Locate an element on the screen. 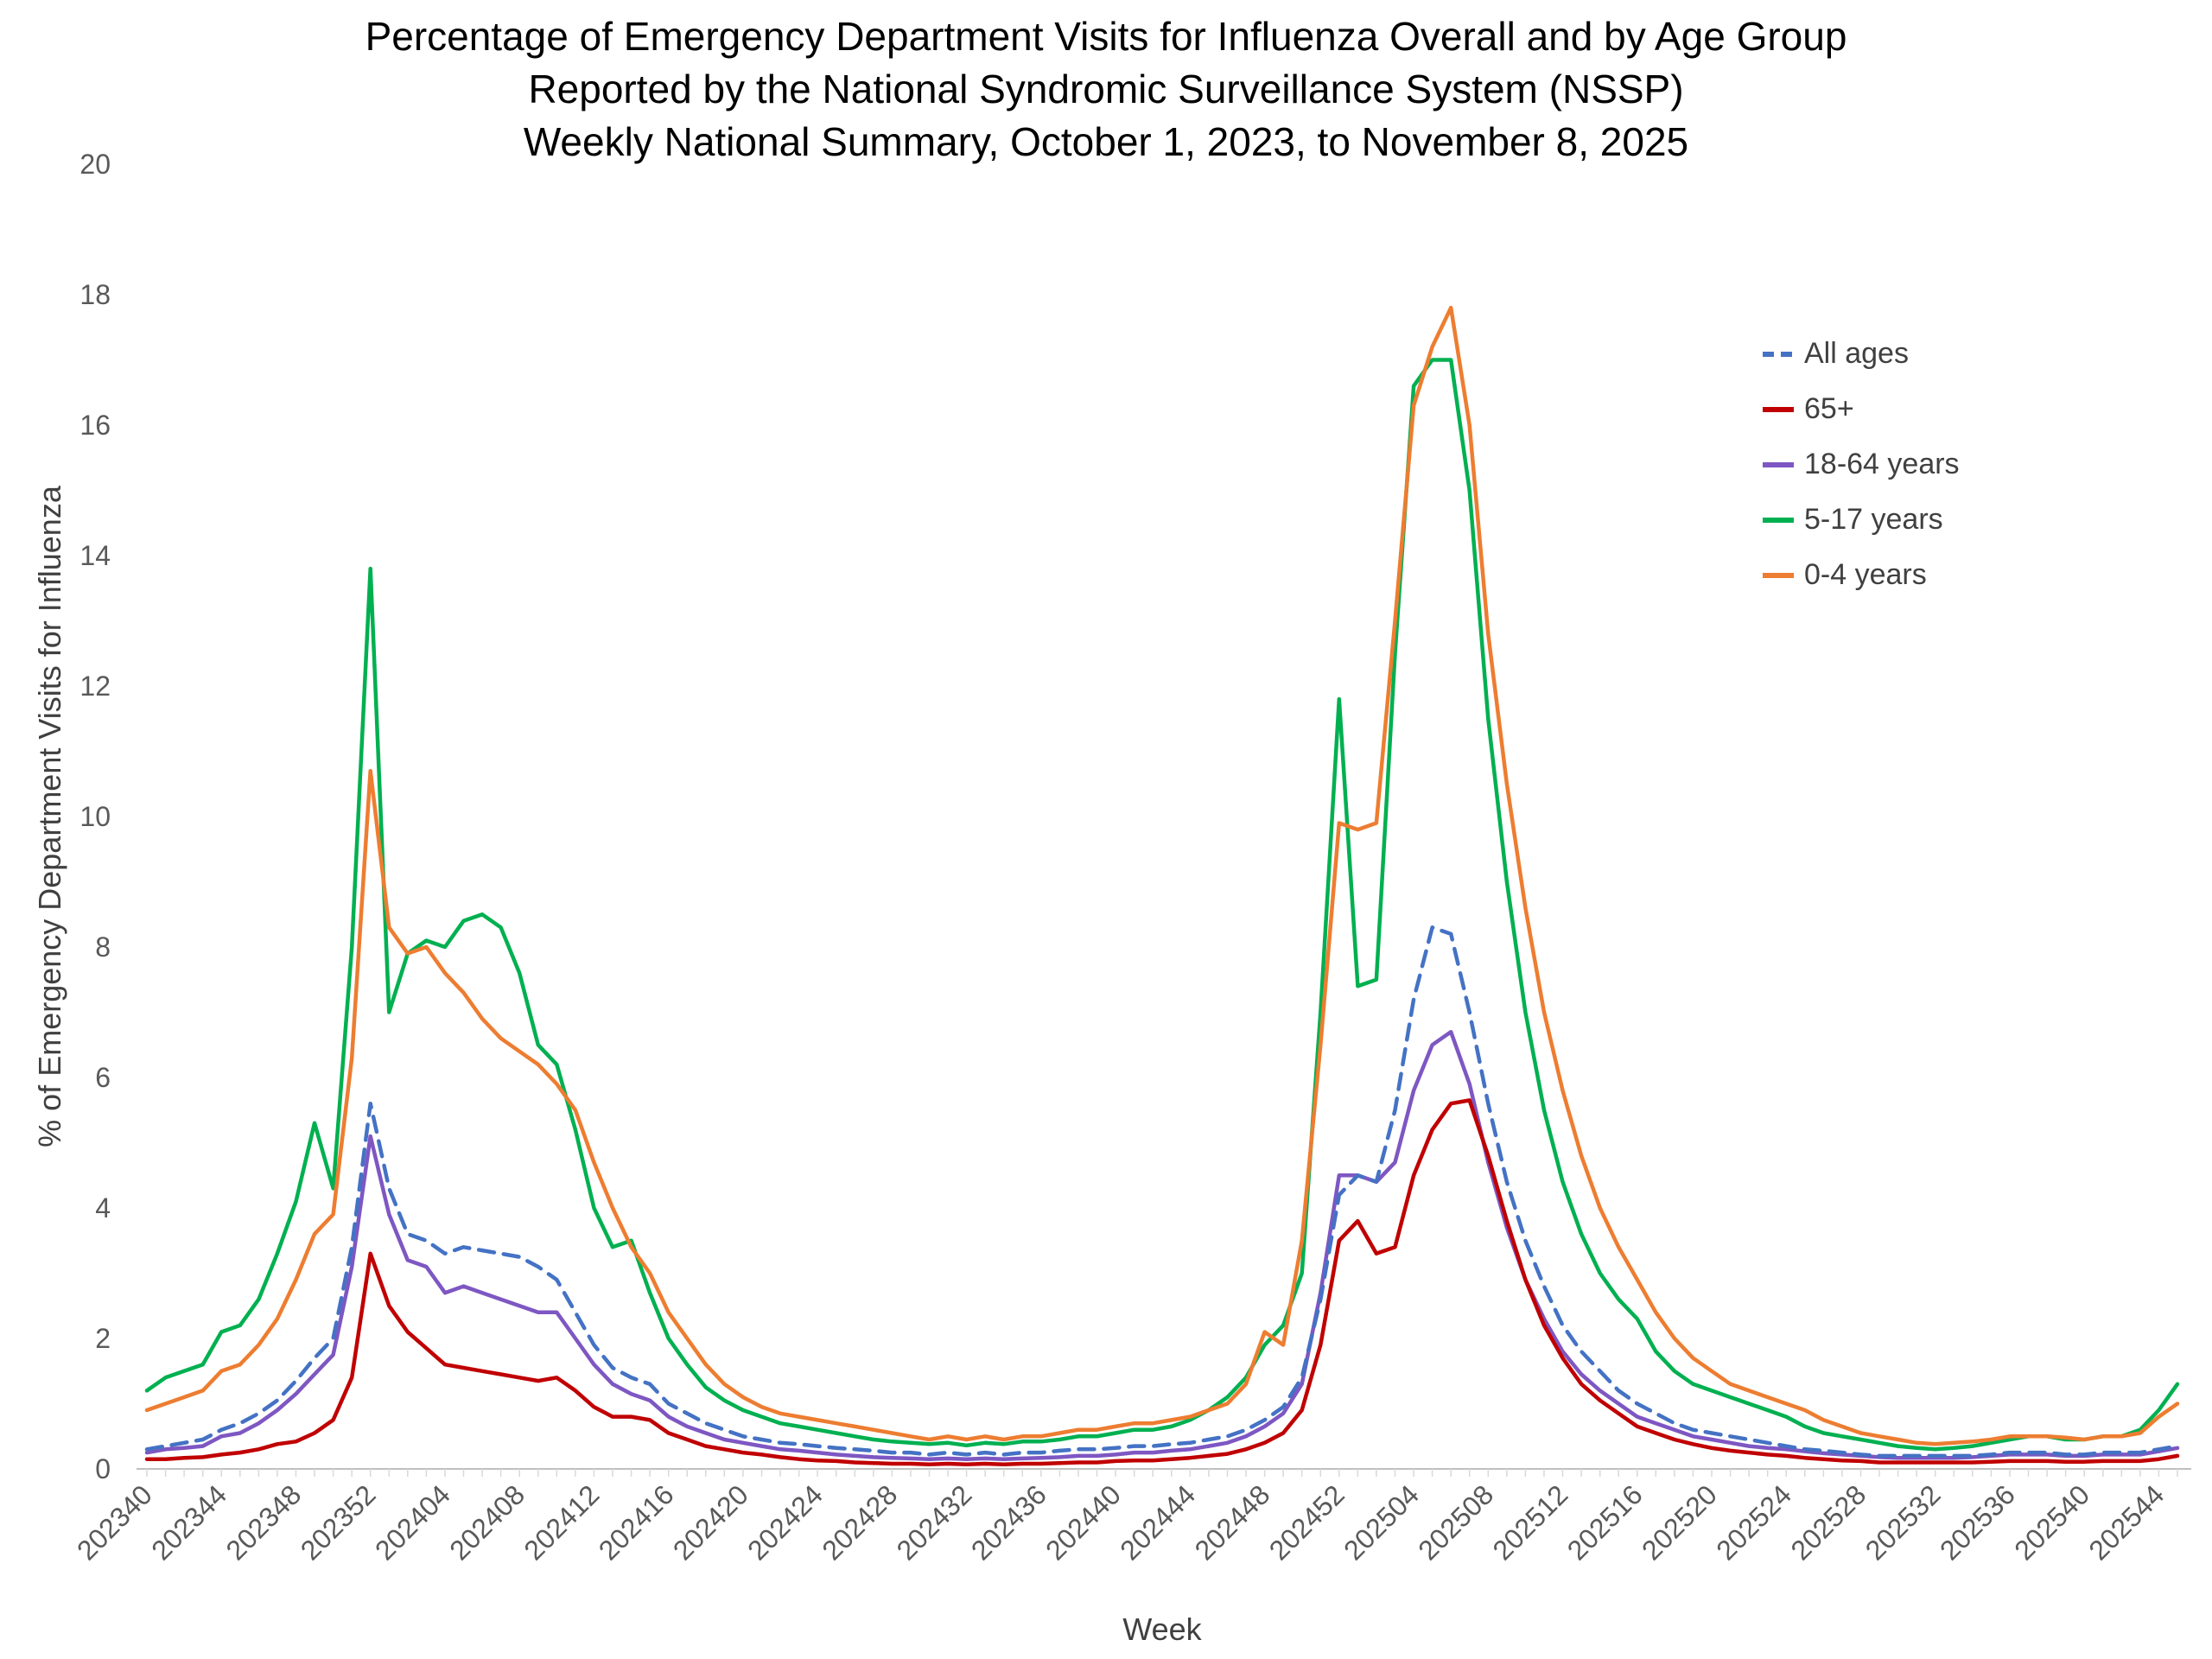  x-tick-label: 202340 is located at coordinates (114, 1522).